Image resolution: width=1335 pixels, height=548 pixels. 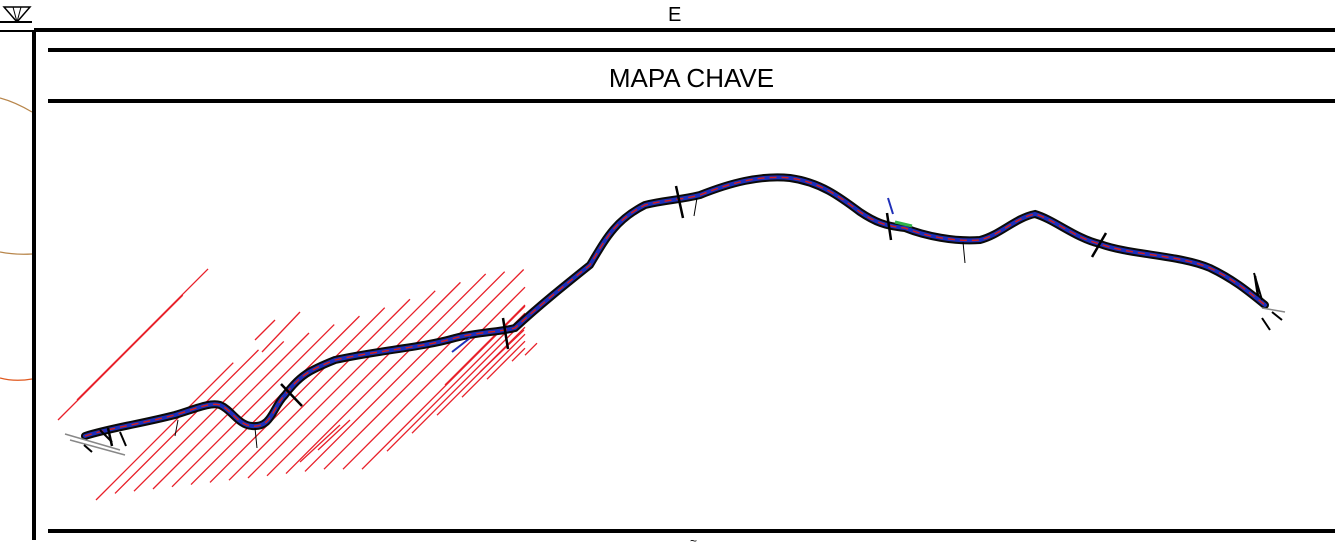 What do you see at coordinates (16, 239) in the screenshot?
I see `contour-lines` at bounding box center [16, 239].